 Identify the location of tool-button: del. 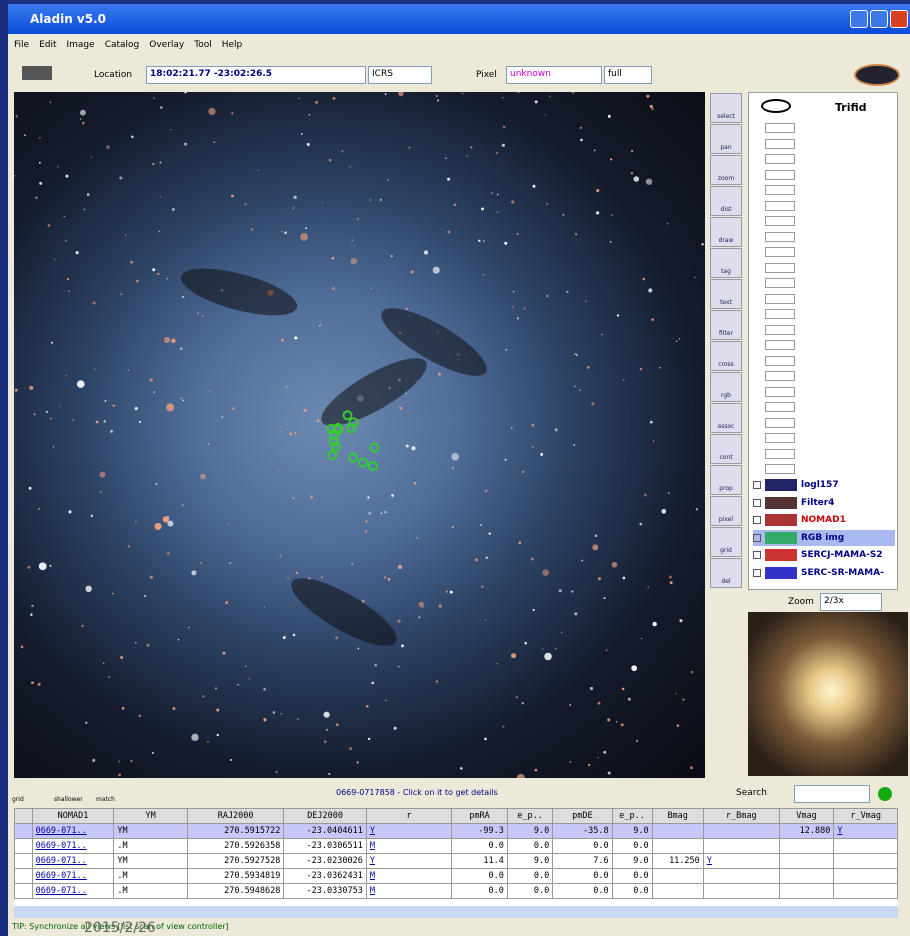
(726, 573).